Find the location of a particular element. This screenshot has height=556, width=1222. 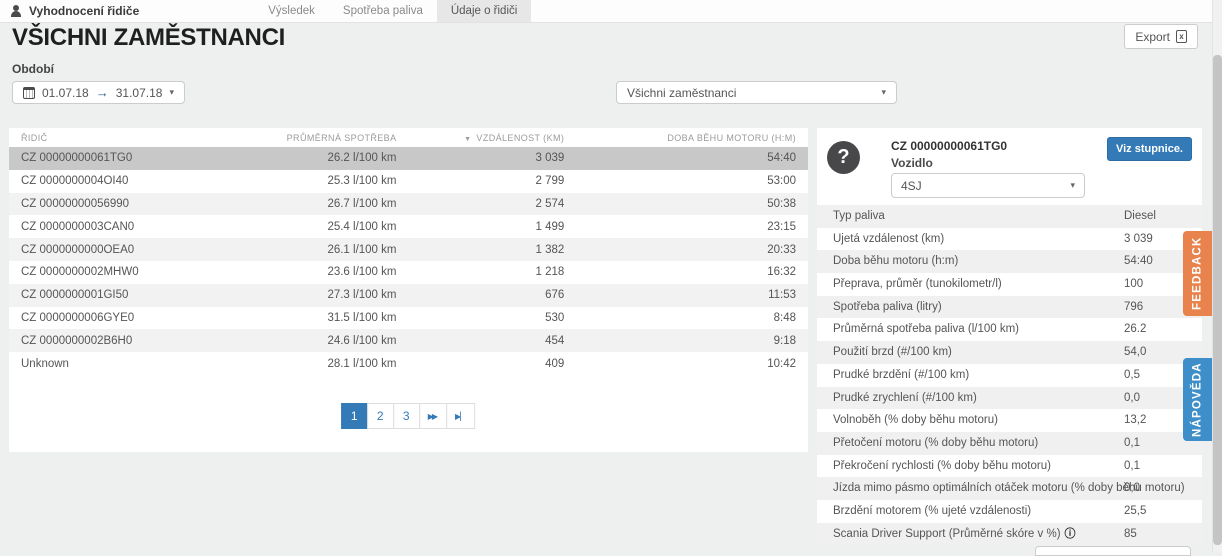

detail-row-value: 26.2 is located at coordinates (1135, 329).